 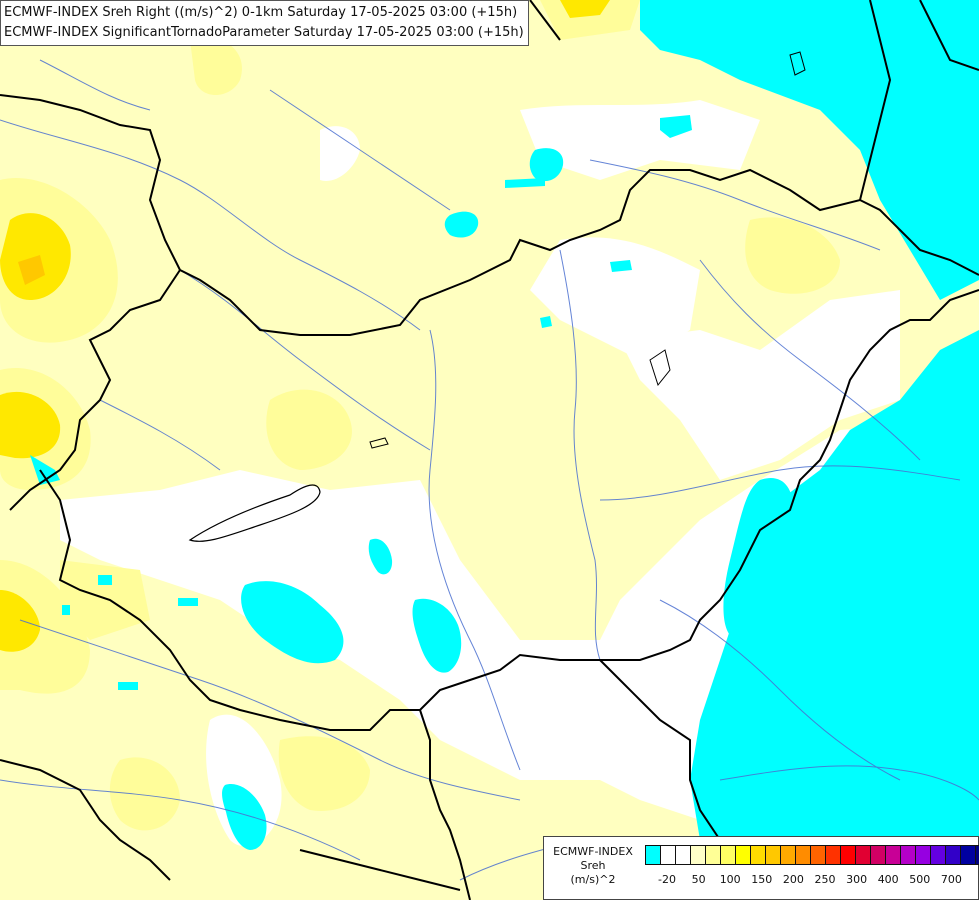 What do you see at coordinates (951, 879) in the screenshot?
I see `legend-tick-label: 700` at bounding box center [951, 879].